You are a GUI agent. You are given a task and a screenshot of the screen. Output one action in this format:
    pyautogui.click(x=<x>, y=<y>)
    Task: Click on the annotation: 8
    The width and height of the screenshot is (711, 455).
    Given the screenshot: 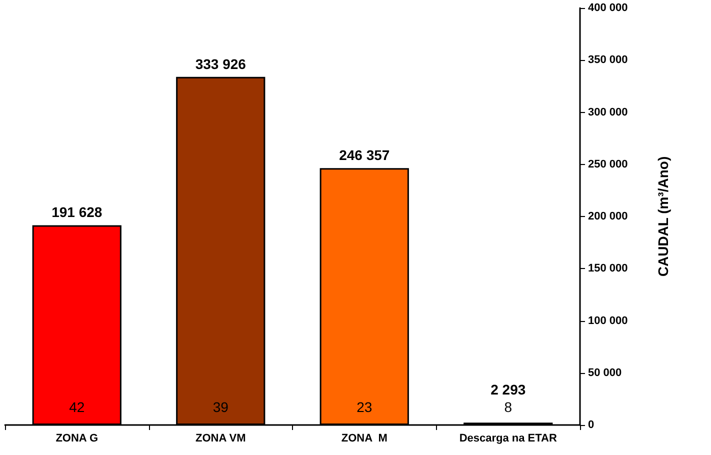 What is the action you would take?
    pyautogui.click(x=508, y=407)
    